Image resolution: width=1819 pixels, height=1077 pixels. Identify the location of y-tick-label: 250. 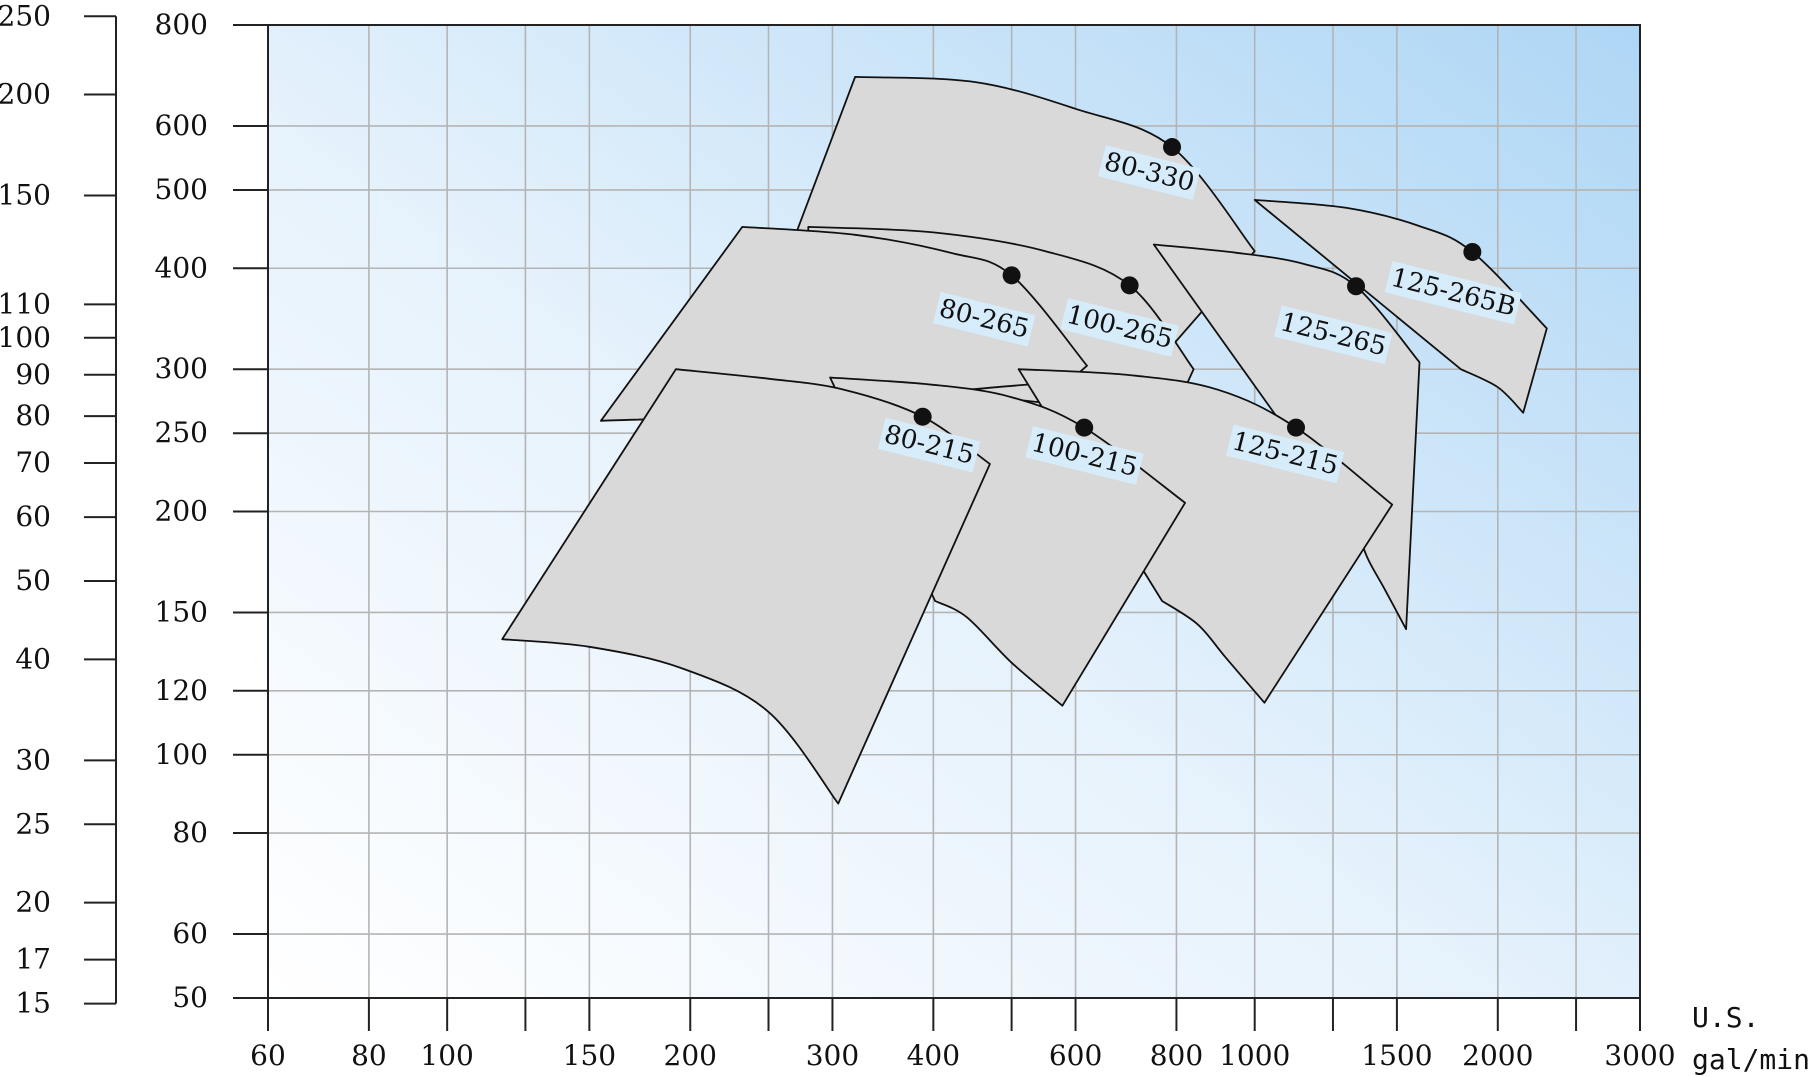
(181, 432).